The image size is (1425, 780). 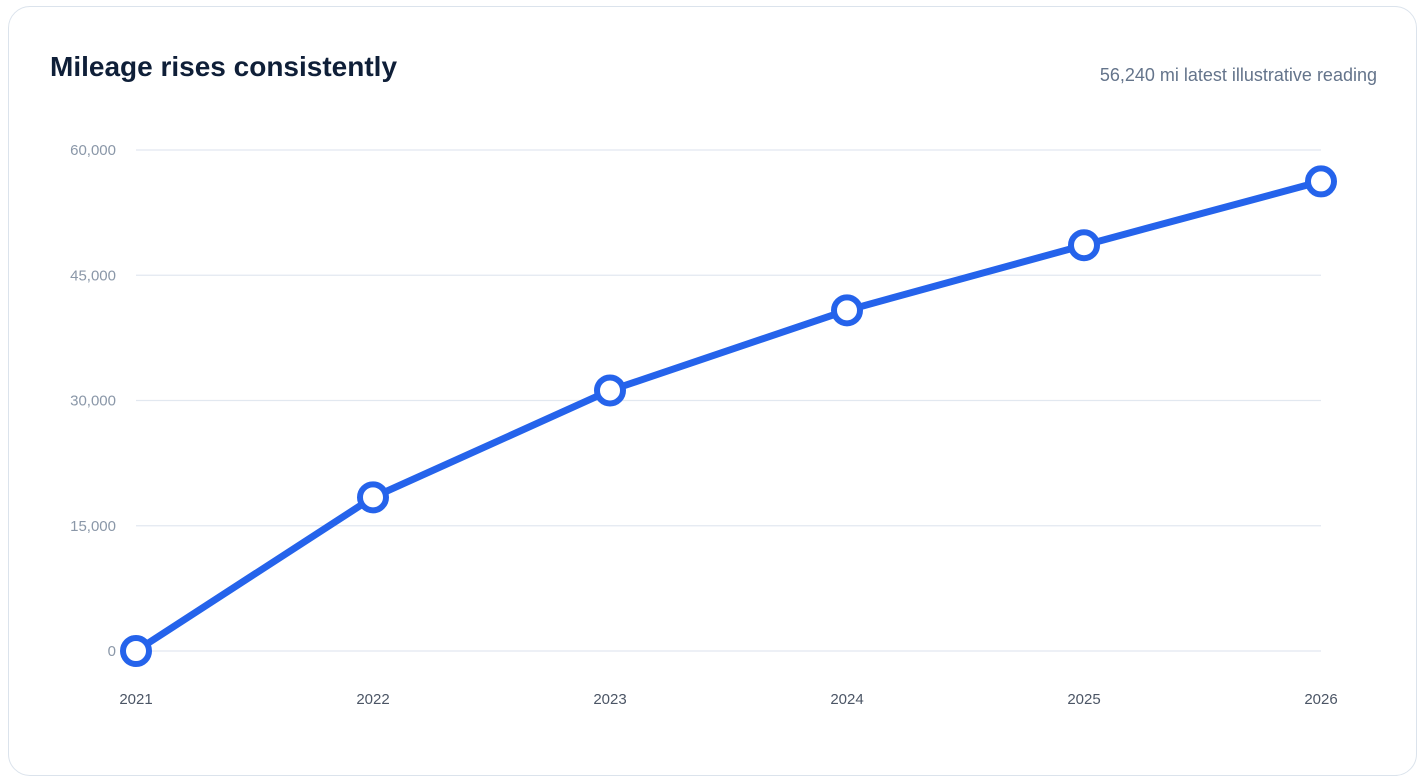 I want to click on data-point-2021, so click(x=136, y=651).